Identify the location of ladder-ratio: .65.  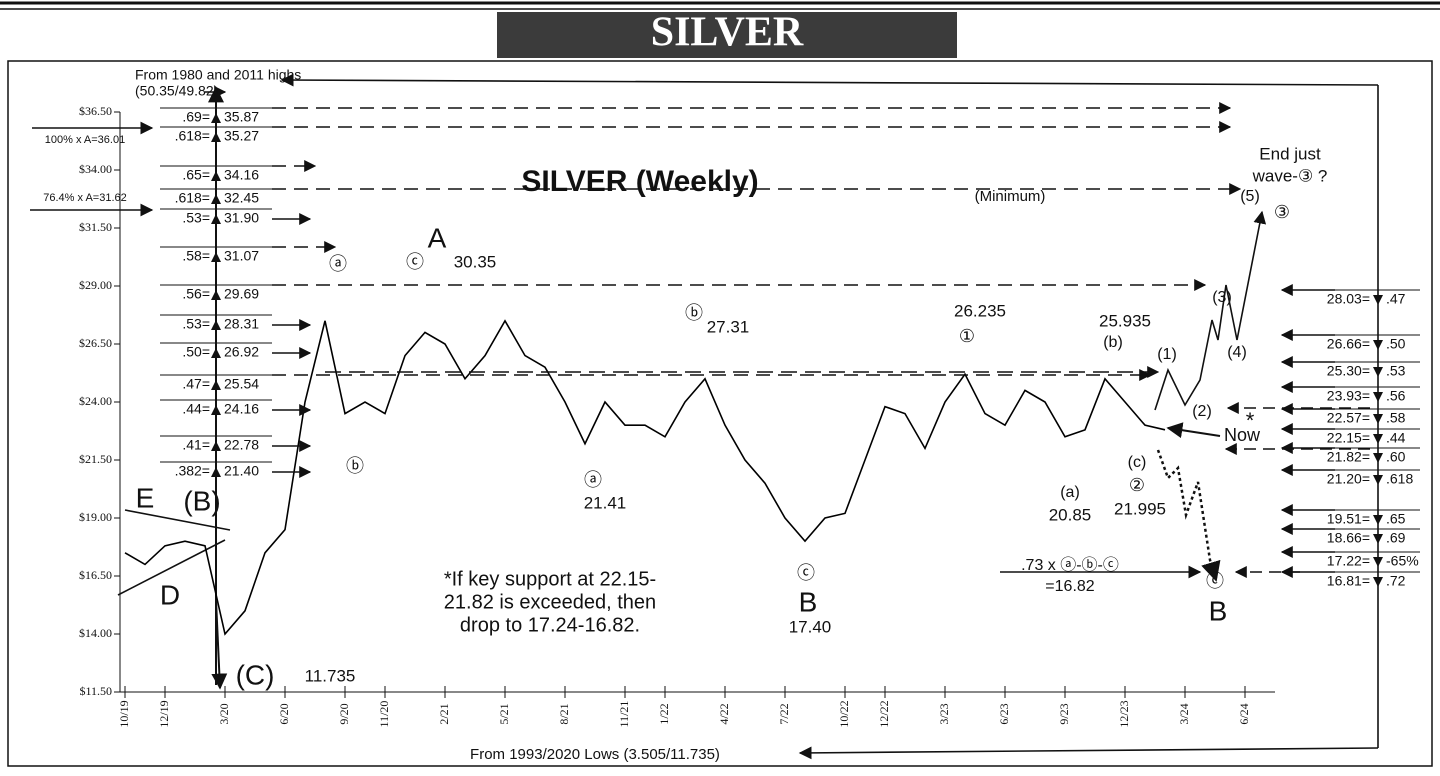
(1396, 519).